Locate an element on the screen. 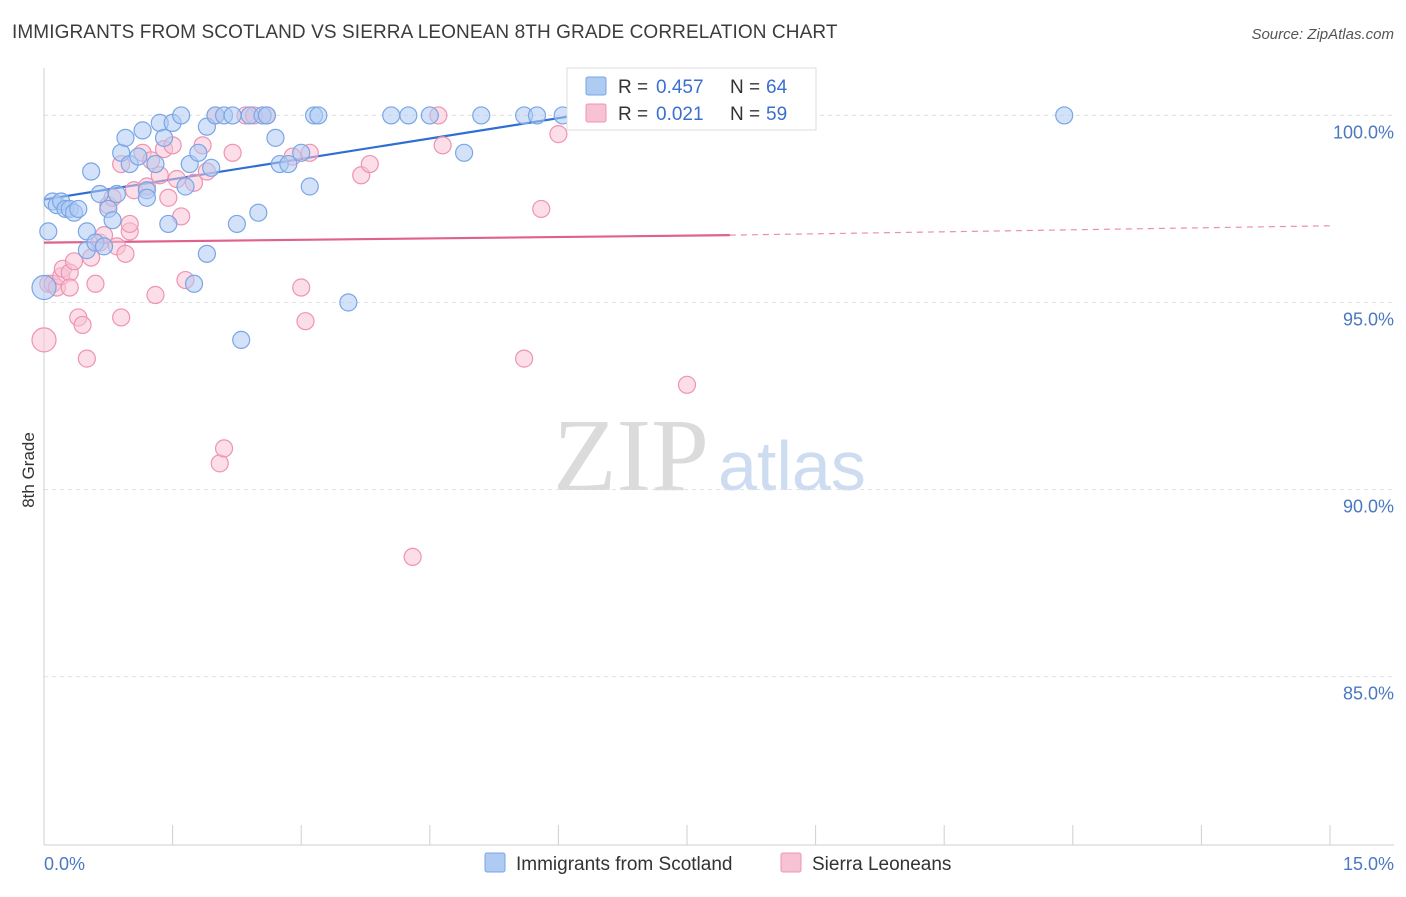 Image resolution: width=1406 pixels, height=897 pixels. stats-swatch-sierra is located at coordinates (596, 113).